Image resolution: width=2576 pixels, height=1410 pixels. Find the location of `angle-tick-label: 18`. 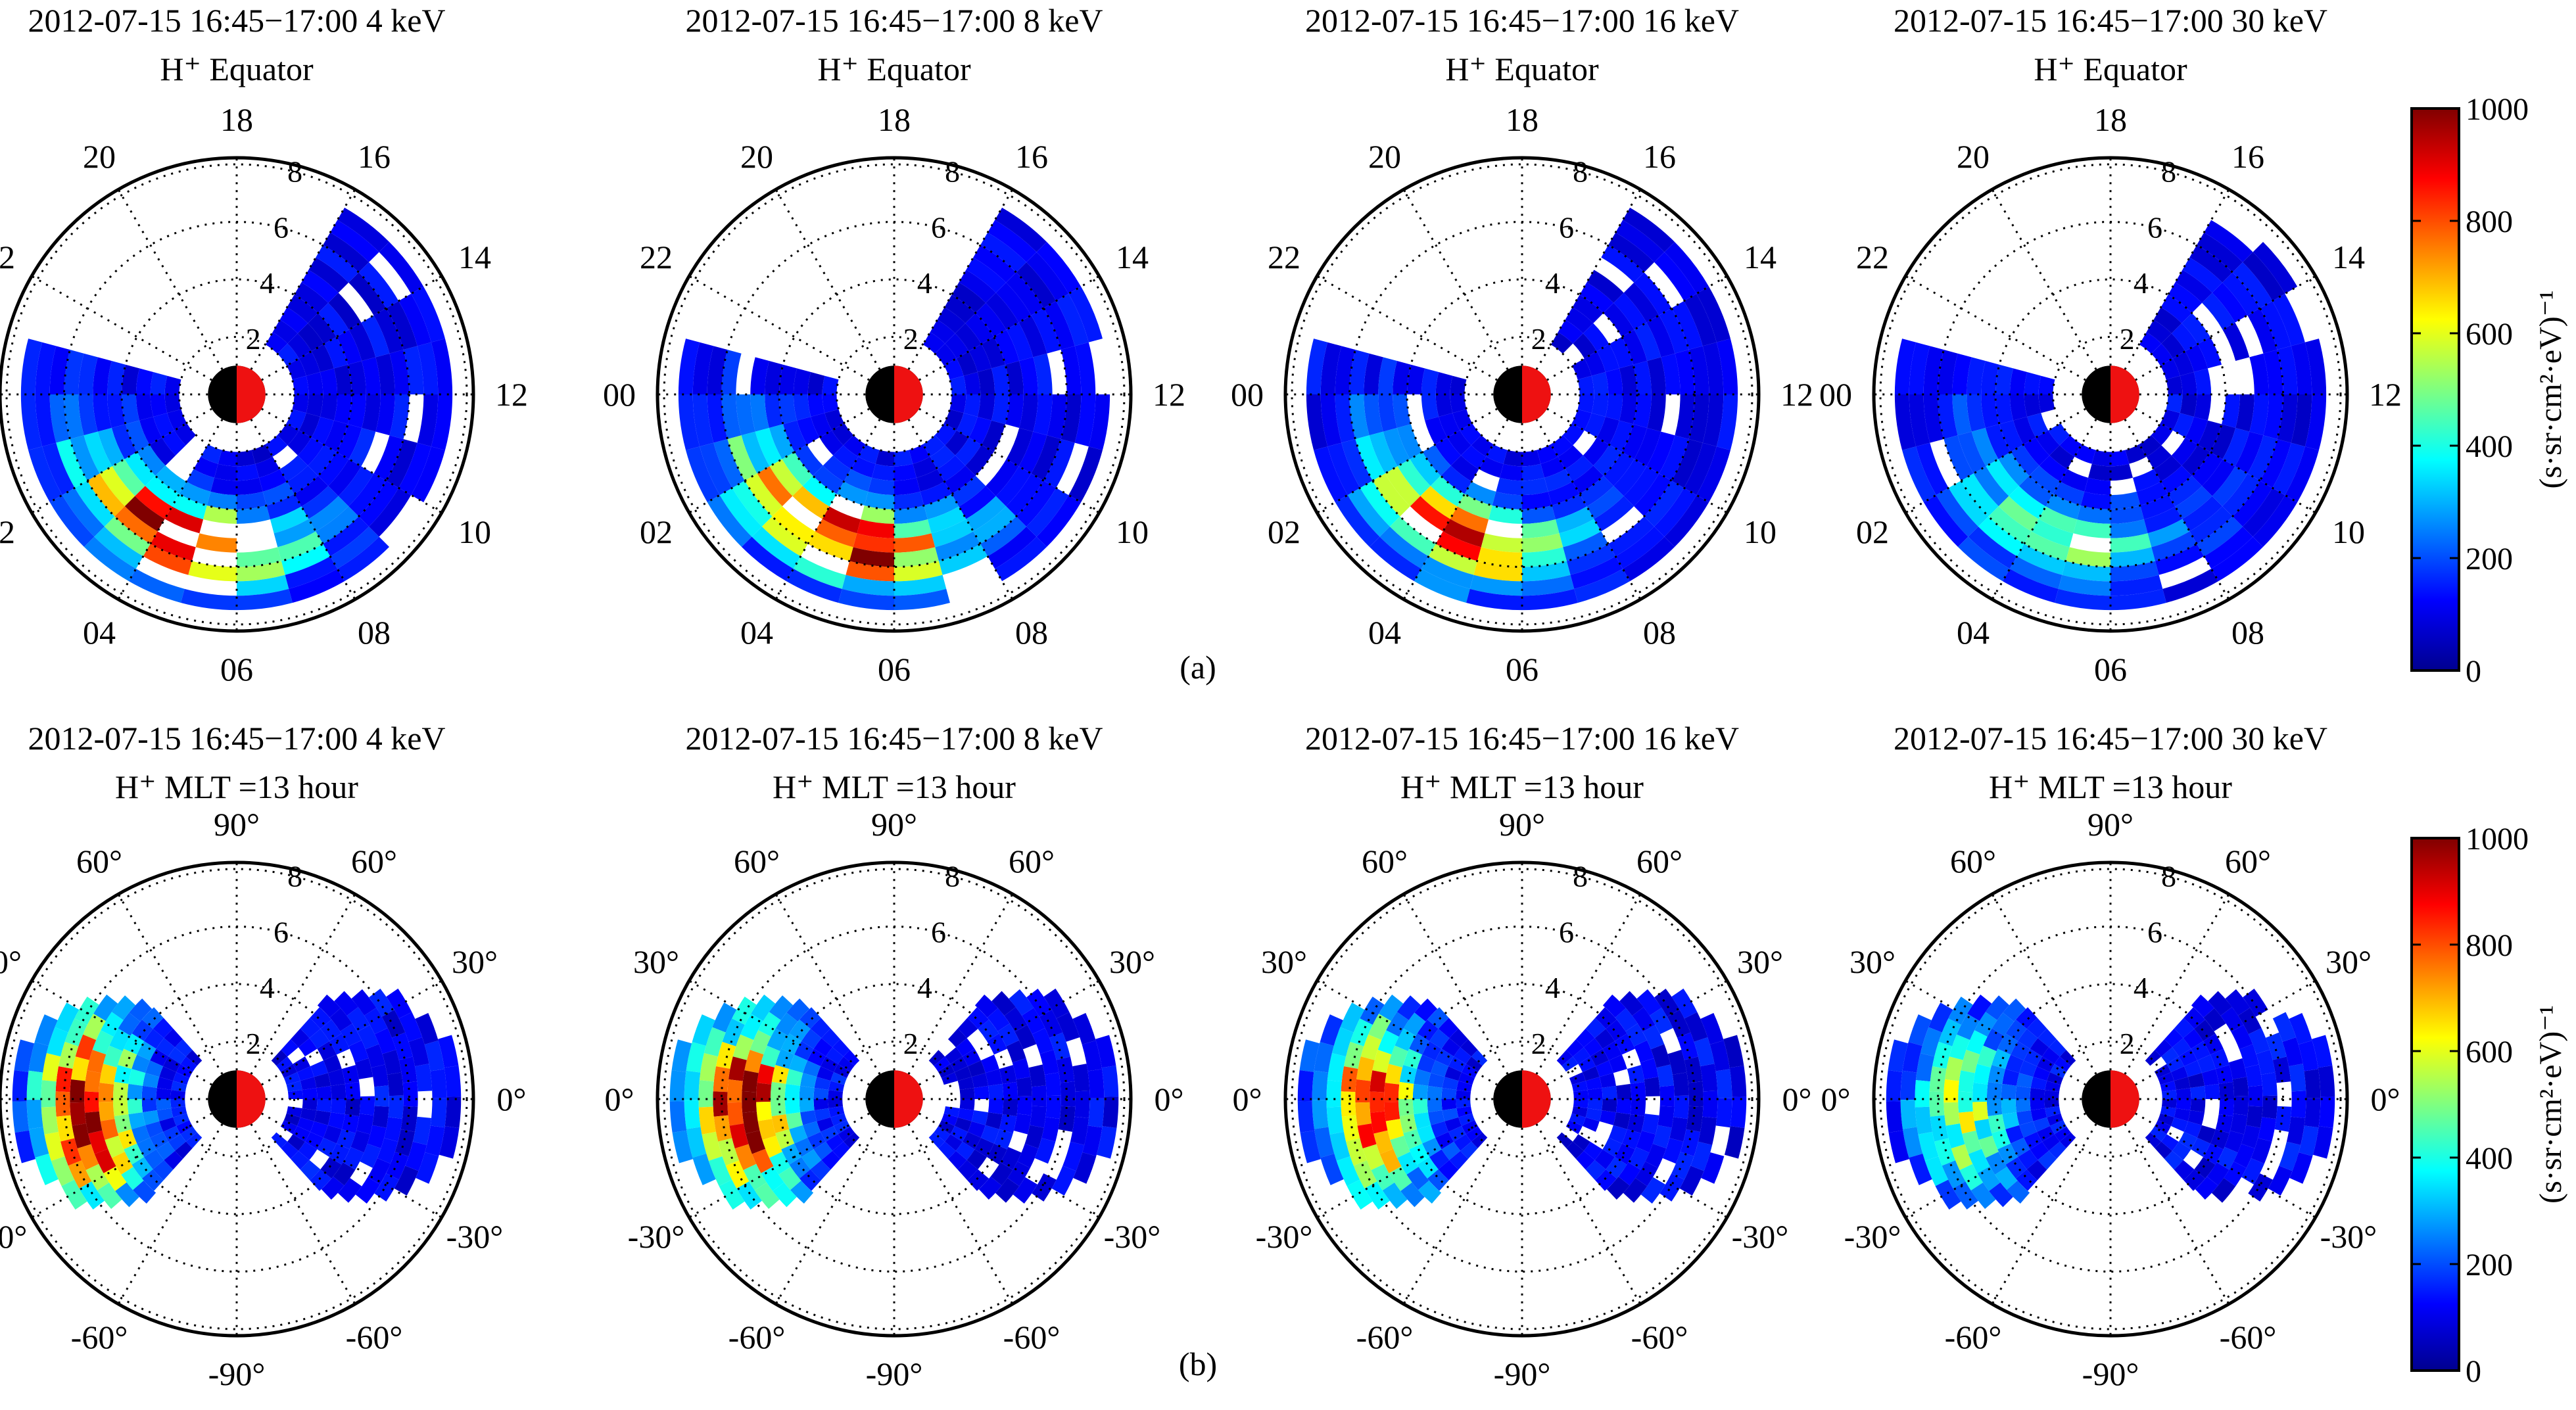

angle-tick-label: 18 is located at coordinates (237, 119).